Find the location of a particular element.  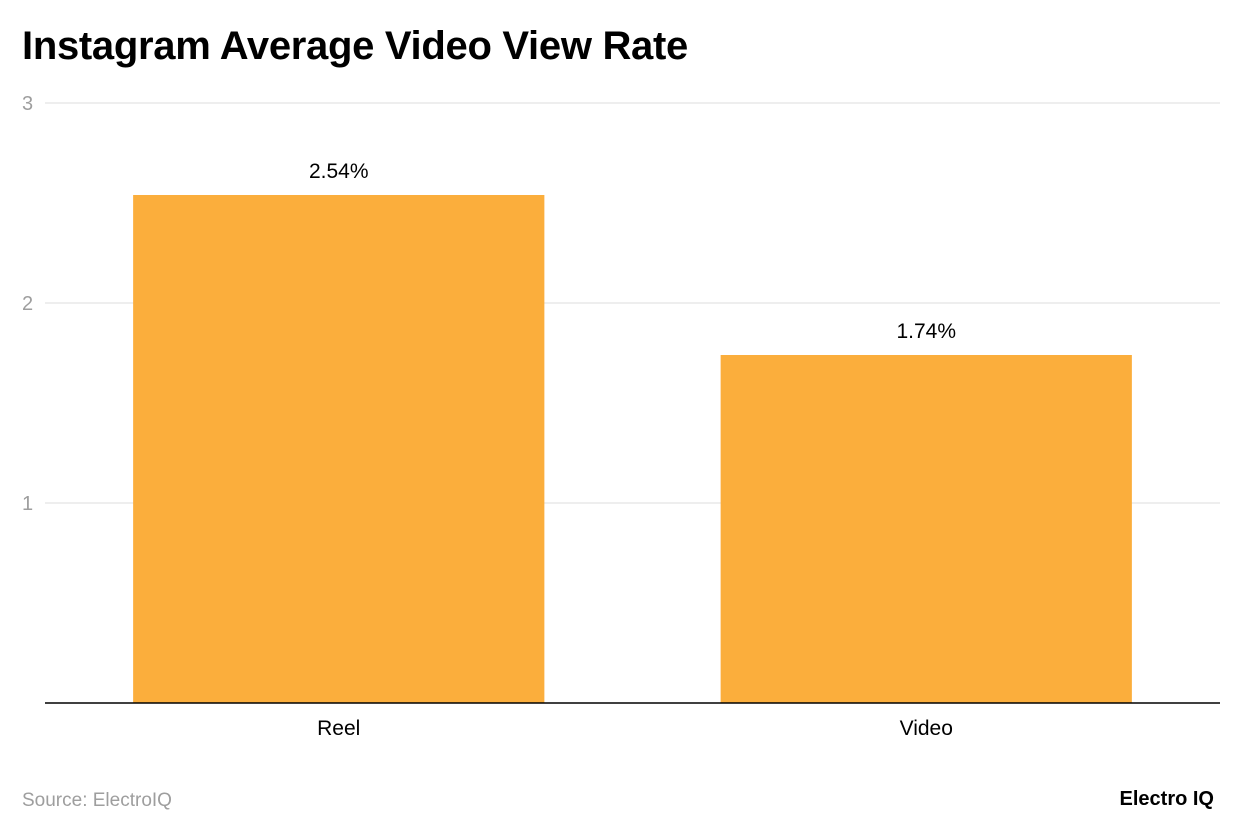

y-tick-label: 3 is located at coordinates (27, 104).